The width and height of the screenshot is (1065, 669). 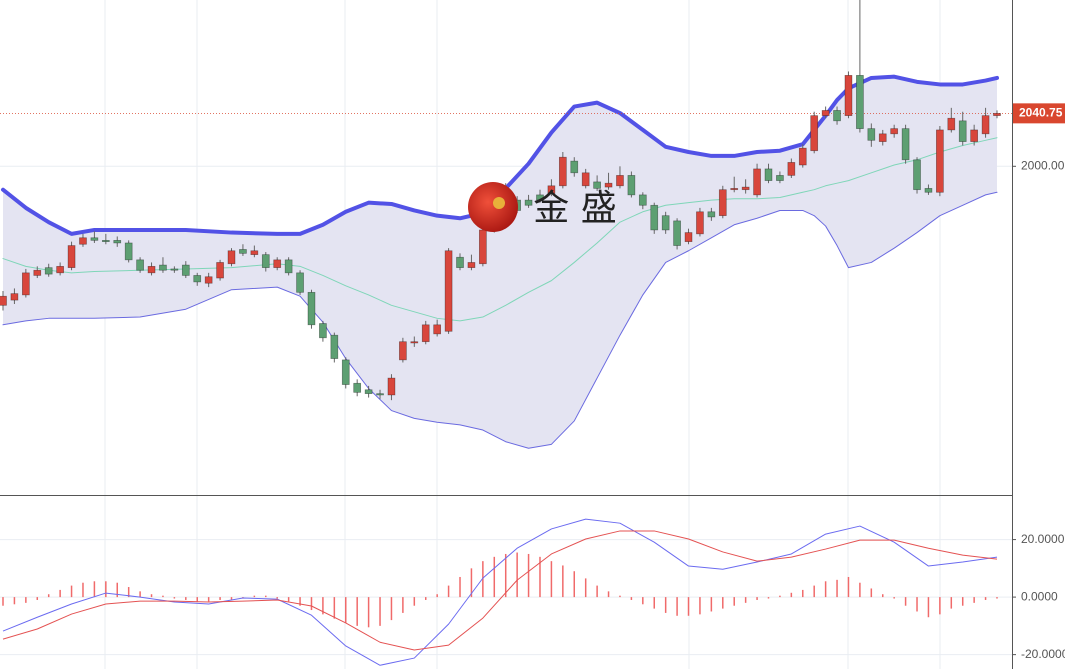 I want to click on watermark-logo, so click(x=493, y=207).